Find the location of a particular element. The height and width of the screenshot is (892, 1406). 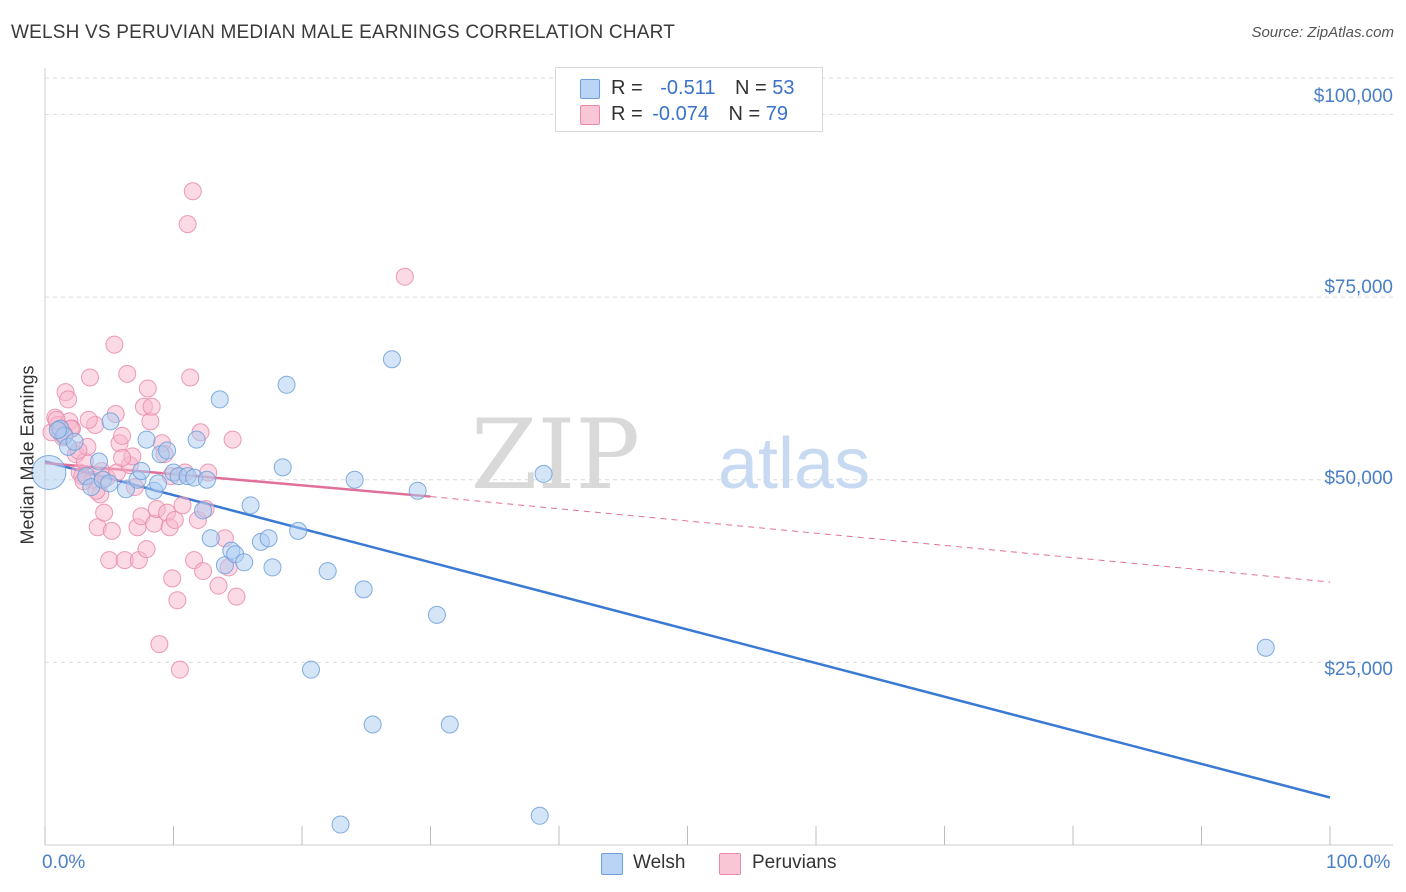

welsh-legend-label: Welsh is located at coordinates (659, 862).